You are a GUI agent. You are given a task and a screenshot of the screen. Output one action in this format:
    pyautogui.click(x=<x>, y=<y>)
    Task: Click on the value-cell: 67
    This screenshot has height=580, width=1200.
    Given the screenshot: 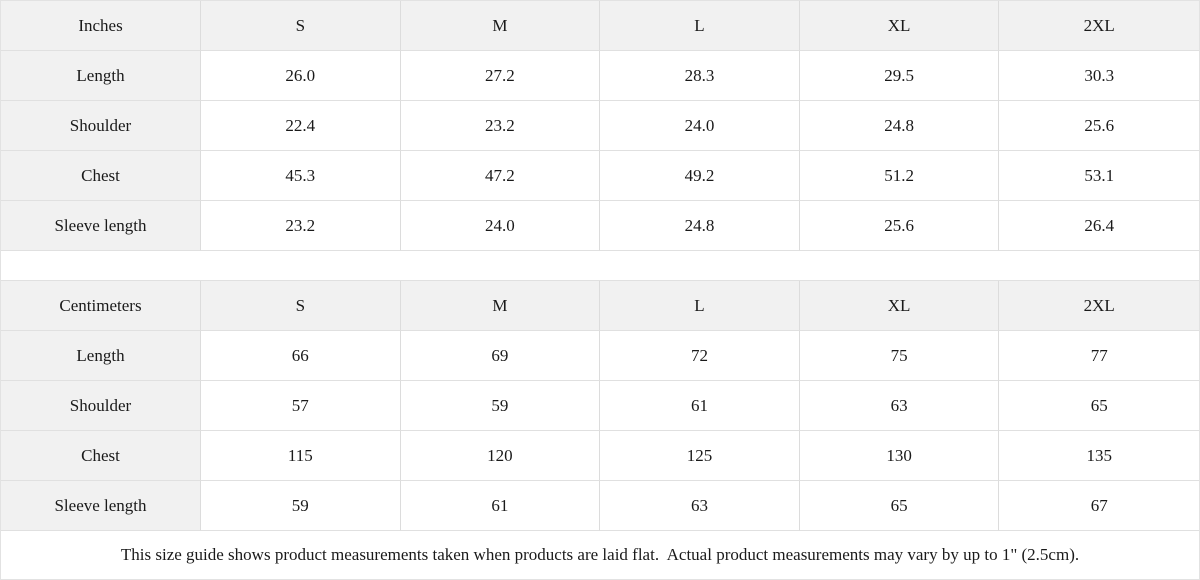 What is the action you would take?
    pyautogui.click(x=1099, y=506)
    